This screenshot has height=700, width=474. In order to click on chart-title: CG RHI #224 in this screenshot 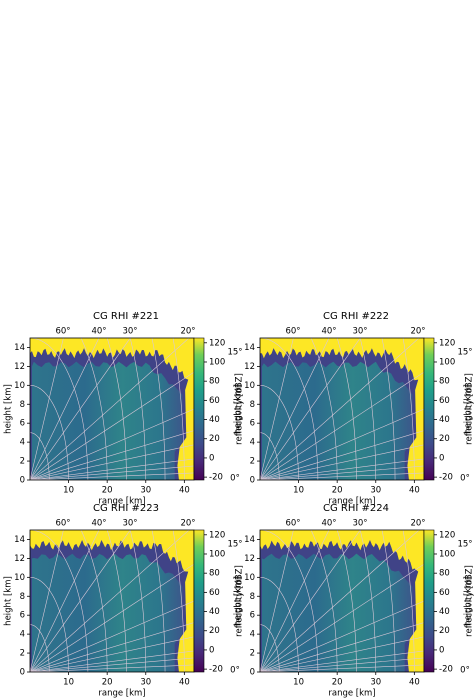, I will do `click(356, 508)`.